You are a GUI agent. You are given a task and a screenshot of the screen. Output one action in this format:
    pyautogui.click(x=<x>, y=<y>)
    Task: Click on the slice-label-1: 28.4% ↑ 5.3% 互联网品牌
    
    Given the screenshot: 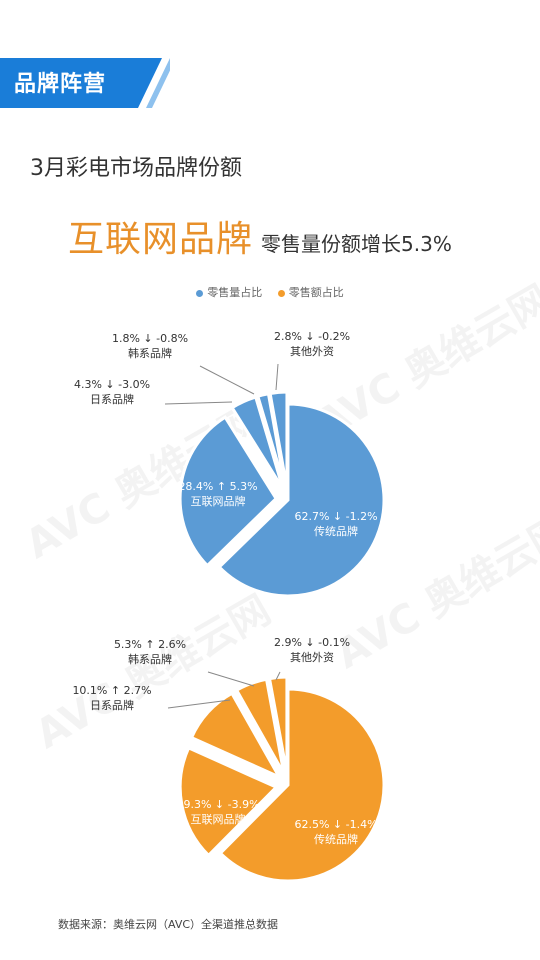 What is the action you would take?
    pyautogui.click(x=218, y=494)
    